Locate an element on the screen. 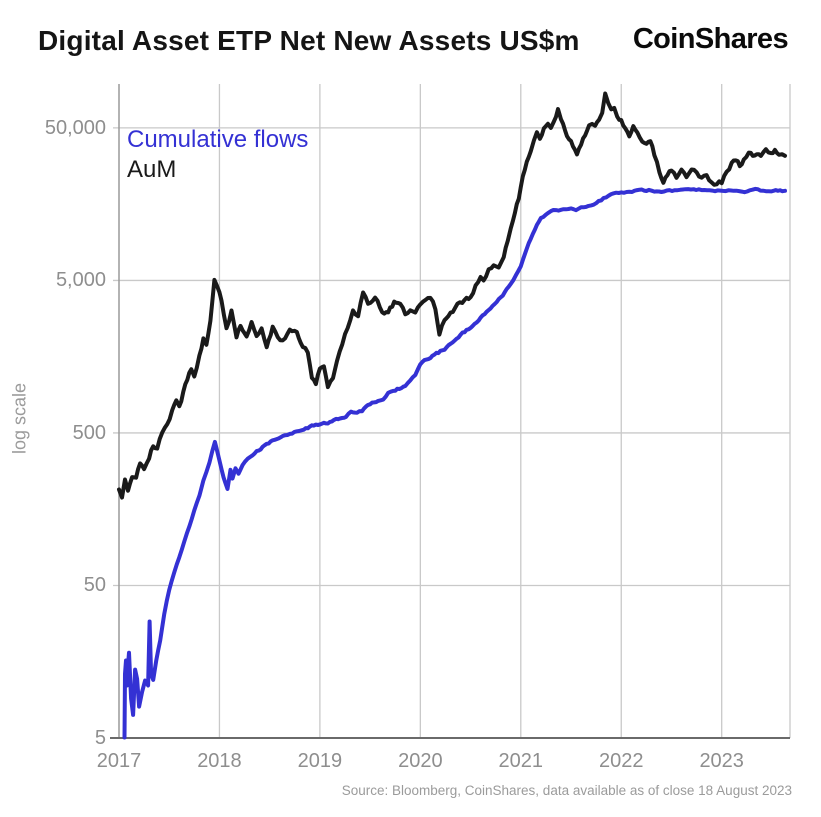 This screenshot has height=817, width=821. coinshares-logo: CoinShares is located at coordinates (710, 39).